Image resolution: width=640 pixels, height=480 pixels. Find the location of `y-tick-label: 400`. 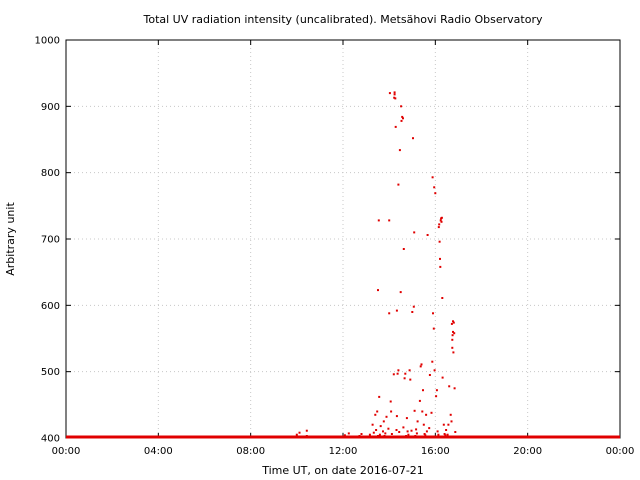

y-tick-label: 400 is located at coordinates (50, 439).